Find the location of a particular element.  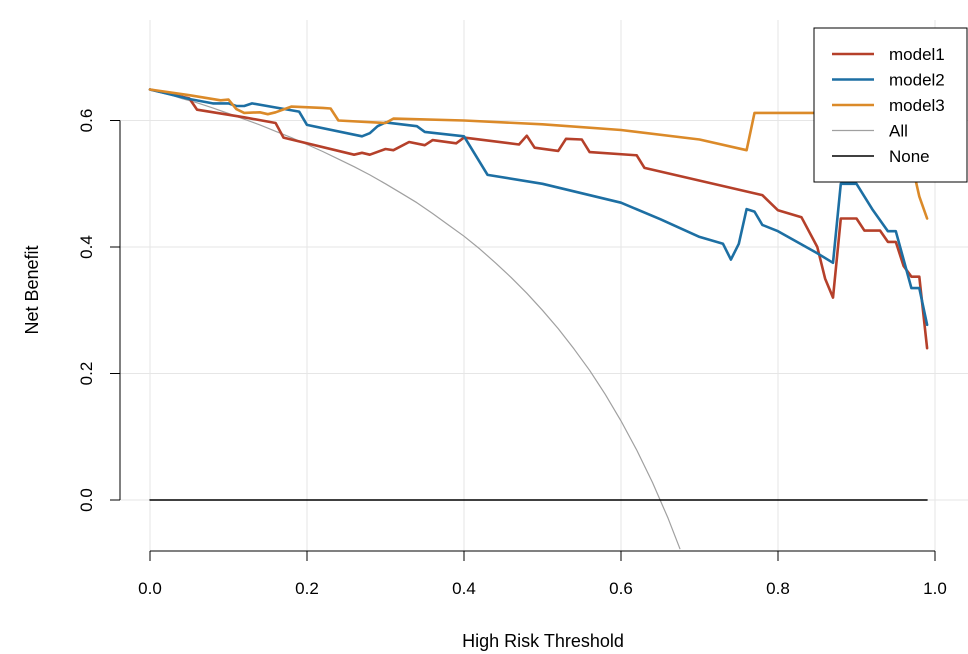

y-axis-title: Net Benefit is located at coordinates (32, 289).